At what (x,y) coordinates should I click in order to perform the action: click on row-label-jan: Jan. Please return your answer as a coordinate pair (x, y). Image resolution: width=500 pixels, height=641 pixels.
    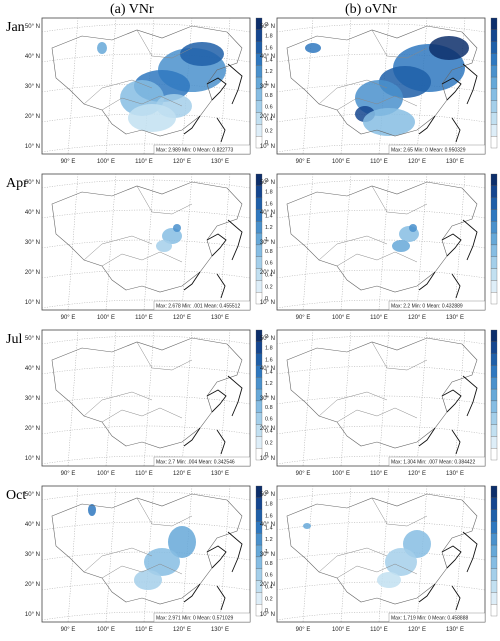
    Looking at the image, I should click on (15, 27).